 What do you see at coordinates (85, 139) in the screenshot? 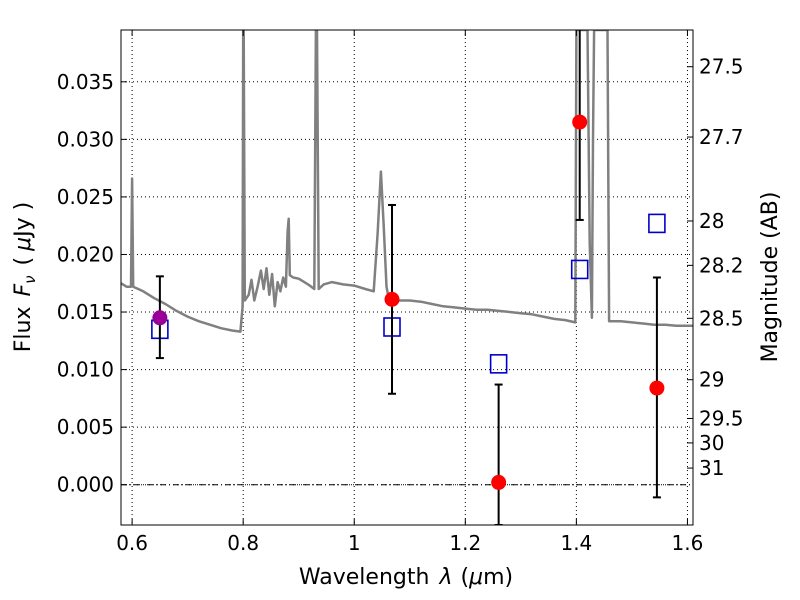
I see `y-tick-label: 0.030` at bounding box center [85, 139].